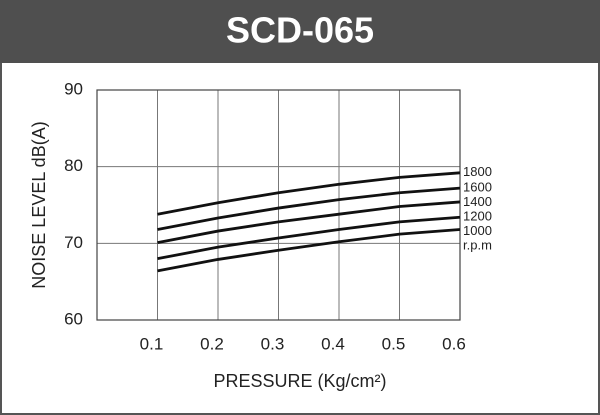 This screenshot has height=415, width=600. What do you see at coordinates (73, 318) in the screenshot?
I see `y-tick-label: 60` at bounding box center [73, 318].